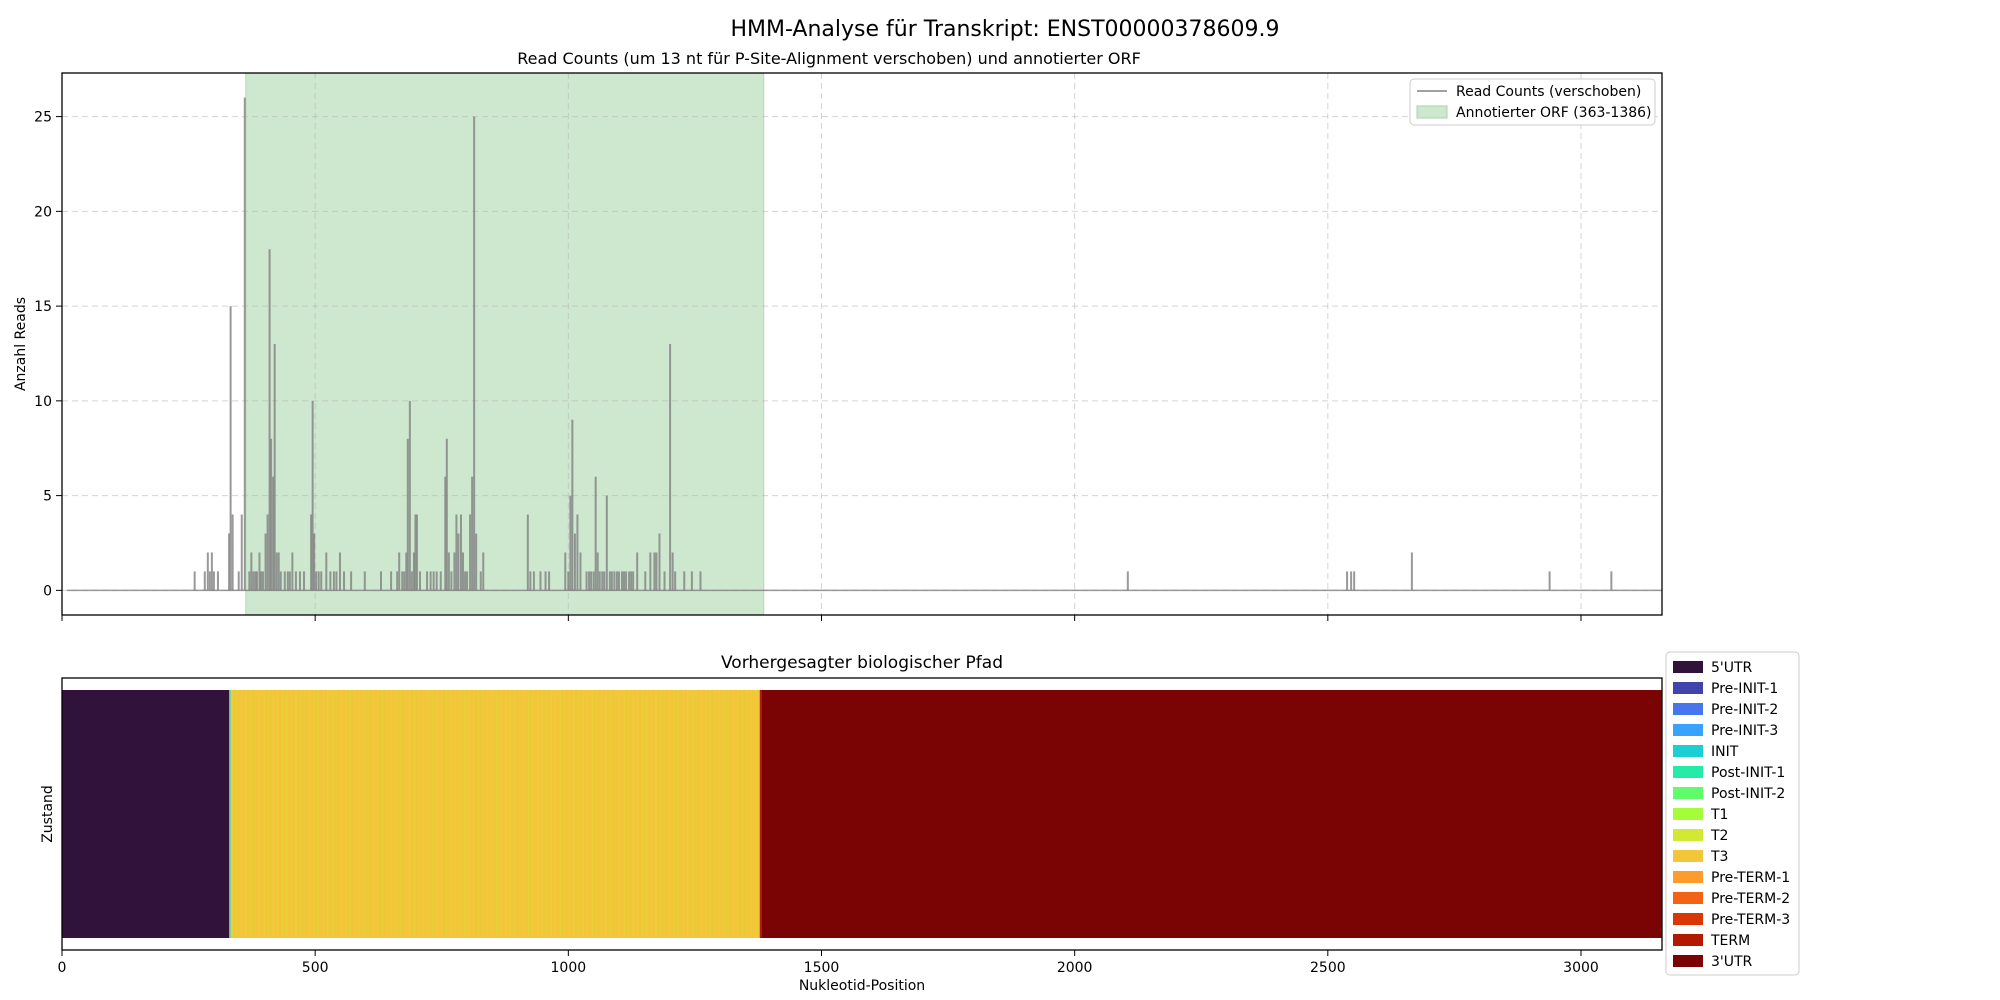 The height and width of the screenshot is (1000, 2000). Describe the element at coordinates (43, 307) in the screenshot. I see `y-tick-label: 15` at that location.